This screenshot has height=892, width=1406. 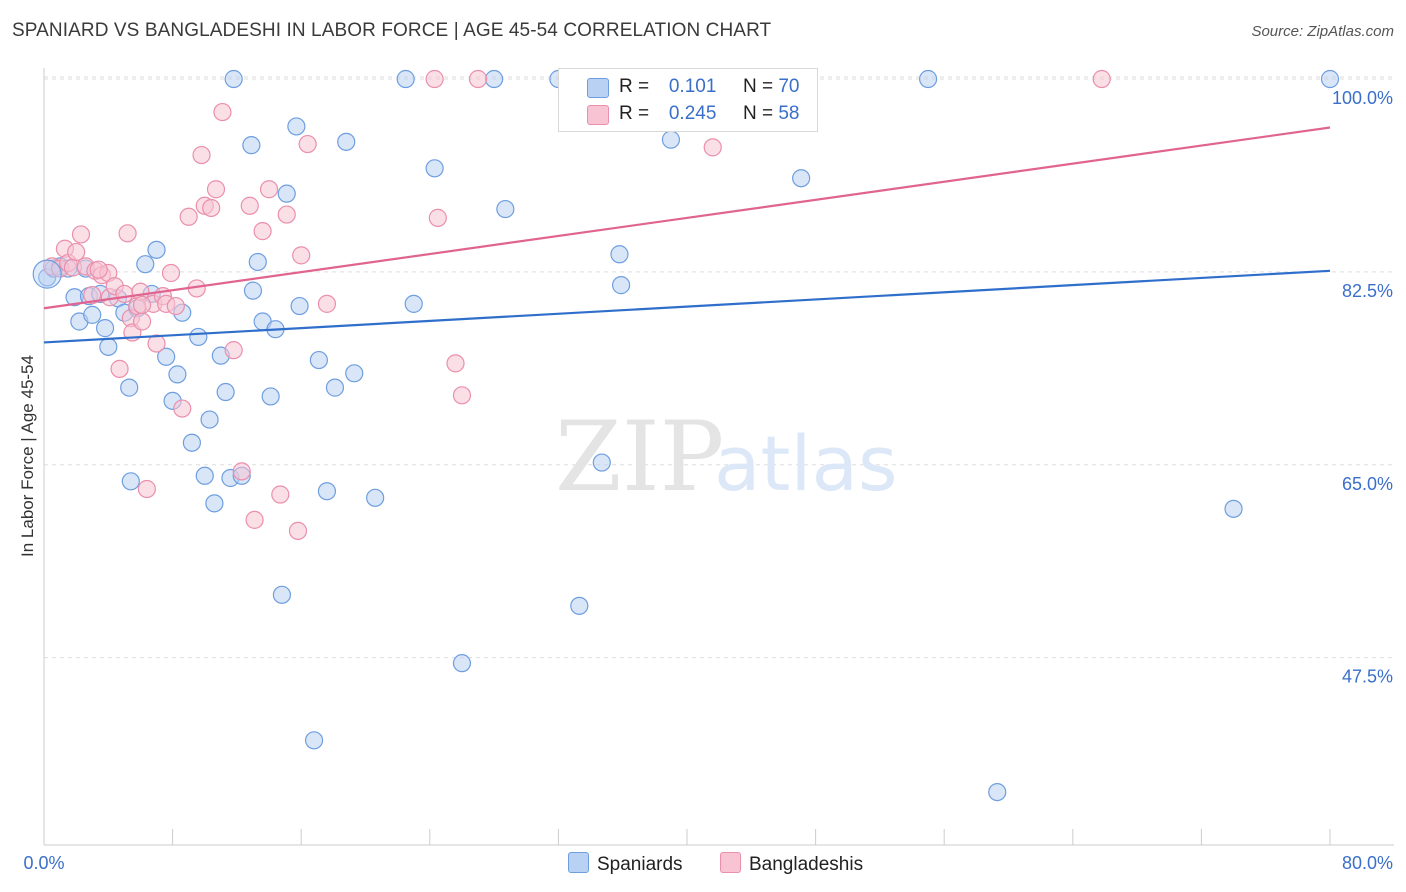 What do you see at coordinates (1367, 484) in the screenshot?
I see `y-tick-label: 65.0%` at bounding box center [1367, 484].